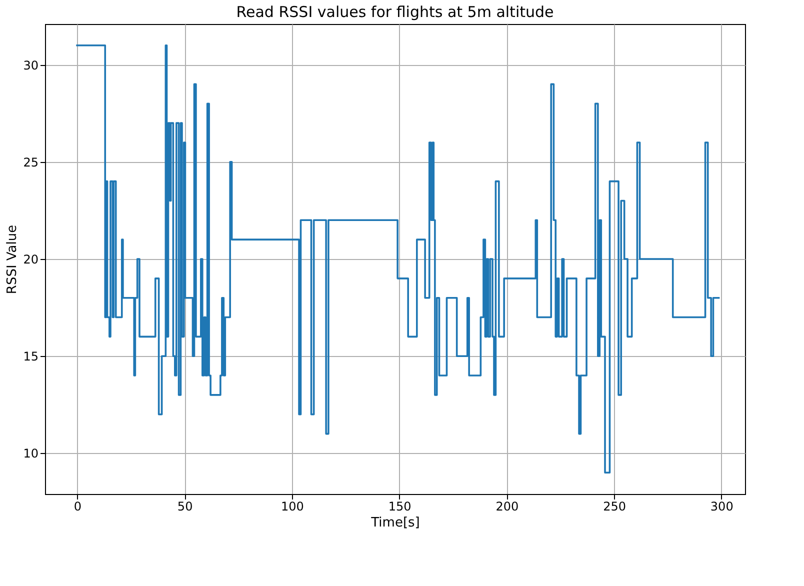  What do you see at coordinates (614, 507) in the screenshot?
I see `x-tick-label: 250` at bounding box center [614, 507].